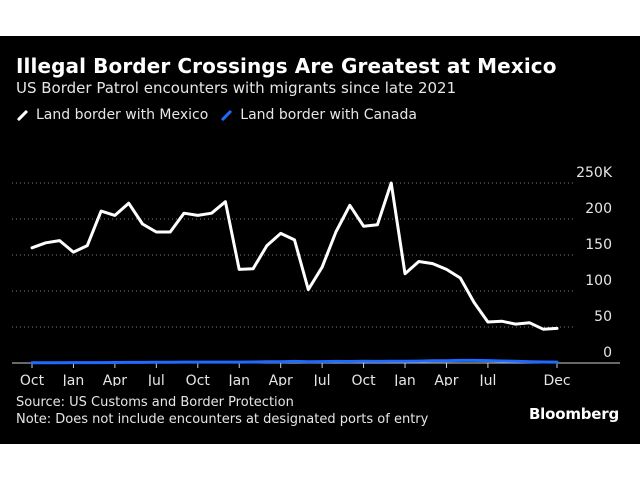 This screenshot has width=640, height=480. Describe the element at coordinates (227, 115) in the screenshot. I see `legend-swatch-canada` at that location.